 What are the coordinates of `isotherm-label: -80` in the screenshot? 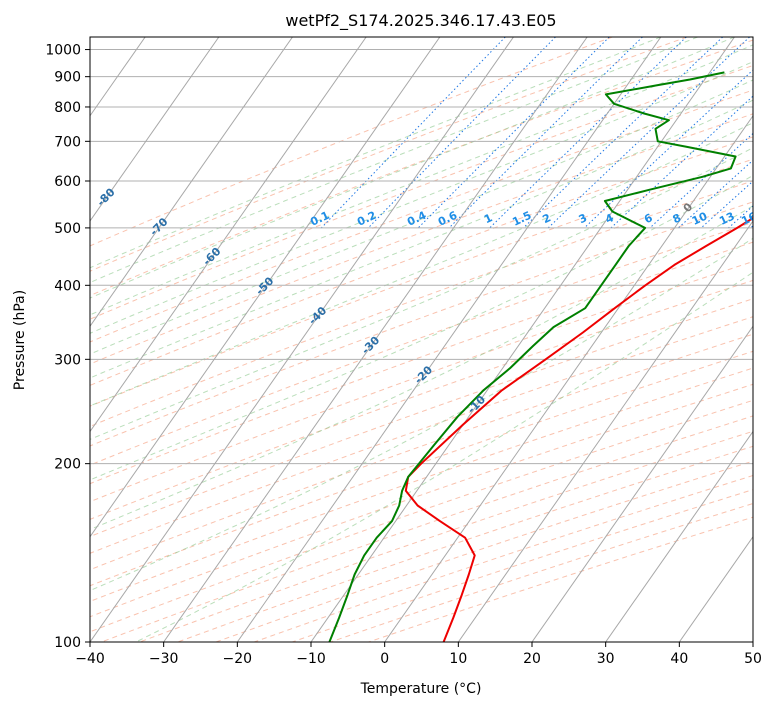 It's located at (105, 196).